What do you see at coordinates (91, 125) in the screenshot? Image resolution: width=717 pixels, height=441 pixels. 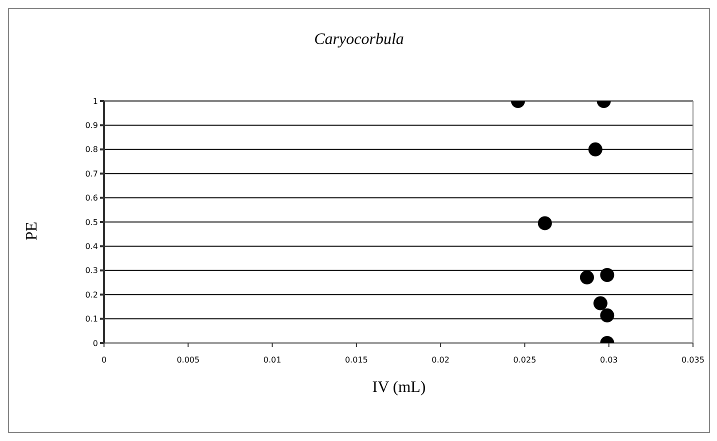 I see `y-tick-label: 0.9` at bounding box center [91, 125].